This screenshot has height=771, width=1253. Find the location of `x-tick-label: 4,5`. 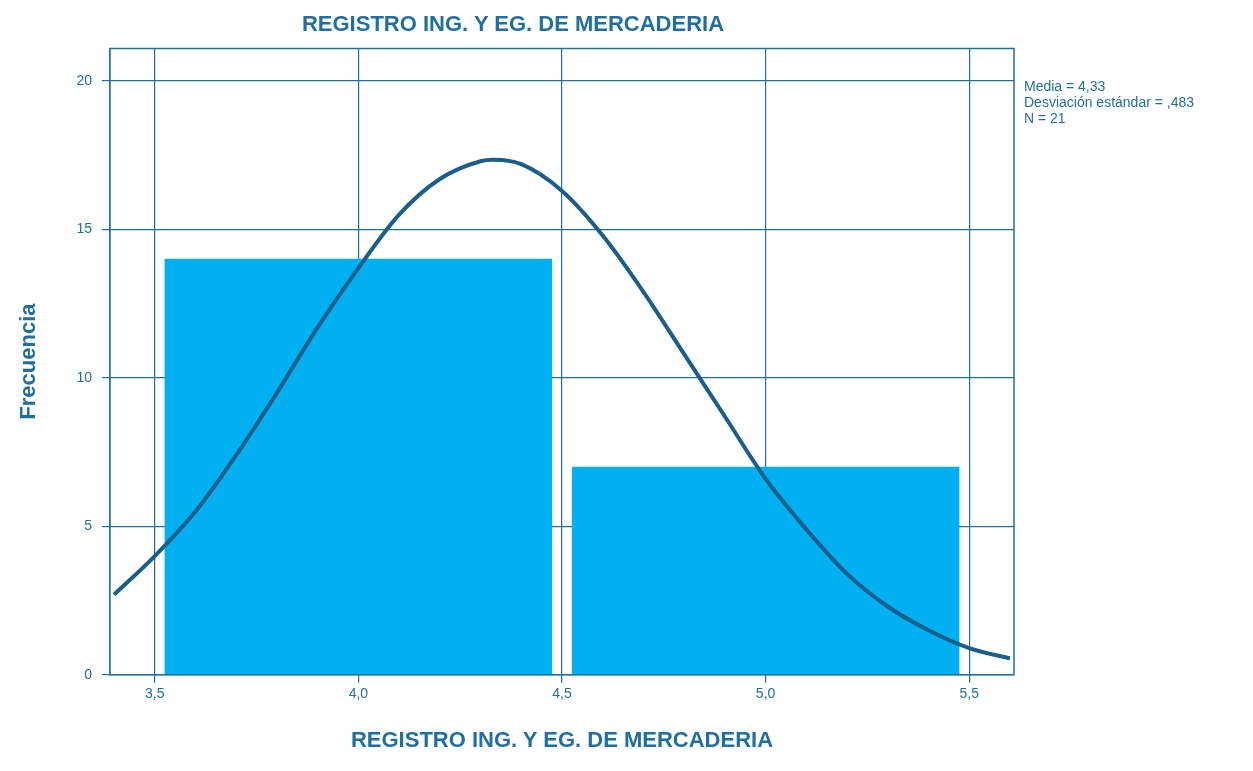

x-tick-label: 4,5 is located at coordinates (562, 693).